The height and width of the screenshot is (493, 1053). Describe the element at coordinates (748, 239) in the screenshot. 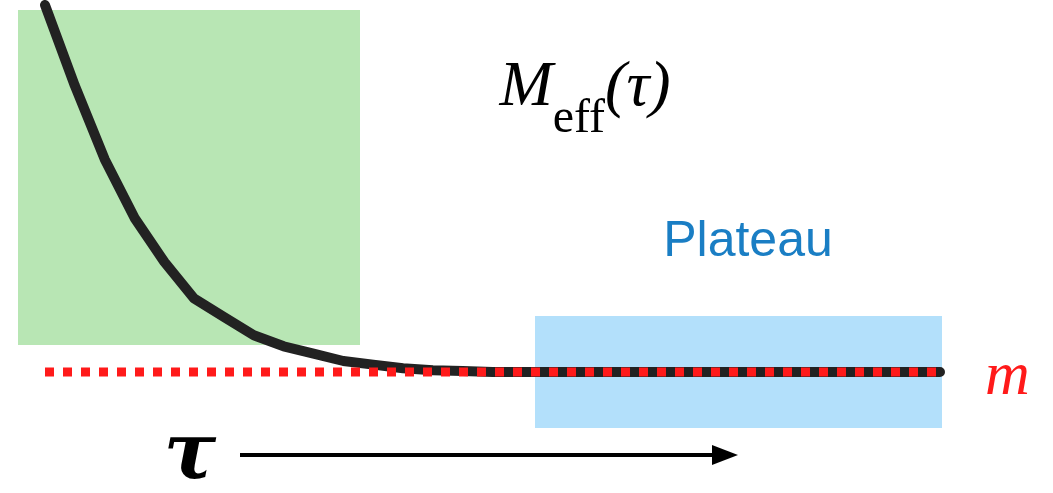

I see `annotation: Plateau` at that location.